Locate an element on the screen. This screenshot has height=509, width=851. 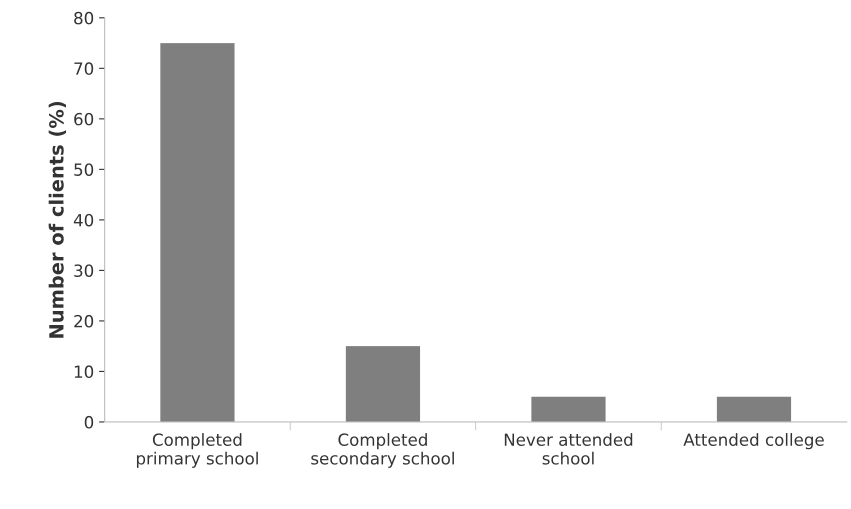
y-tick-label: 50 is located at coordinates (84, 169).